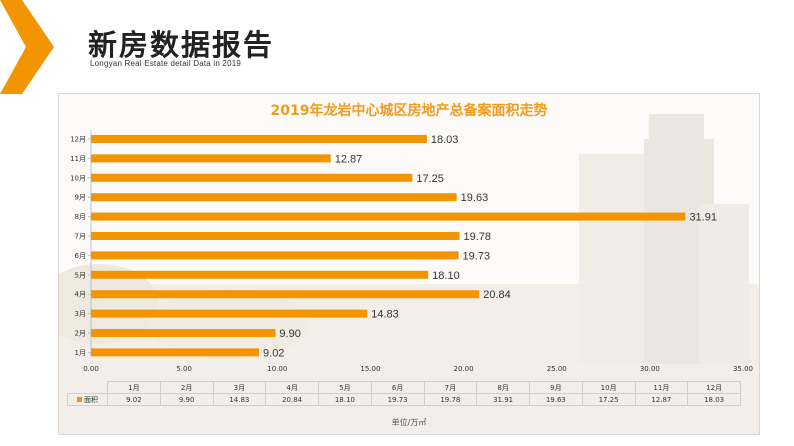  Describe the element at coordinates (497, 295) in the screenshot. I see `data-label: 20.84` at that location.